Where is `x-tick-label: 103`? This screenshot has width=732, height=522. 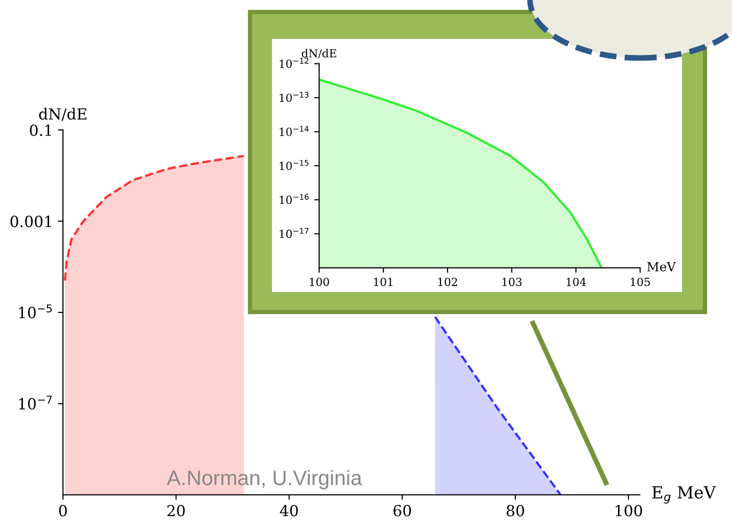
x-tick-label: 103 is located at coordinates (512, 282).